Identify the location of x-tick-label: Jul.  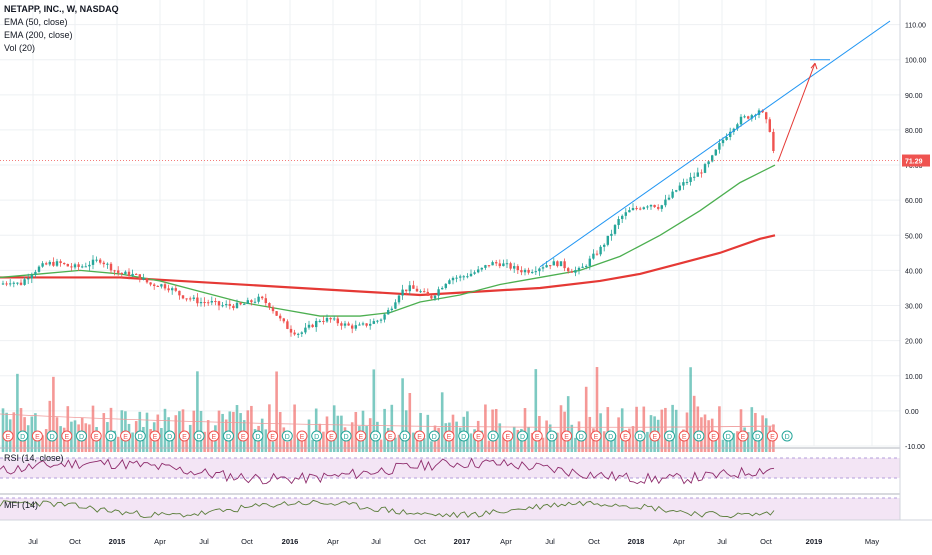
(550, 541).